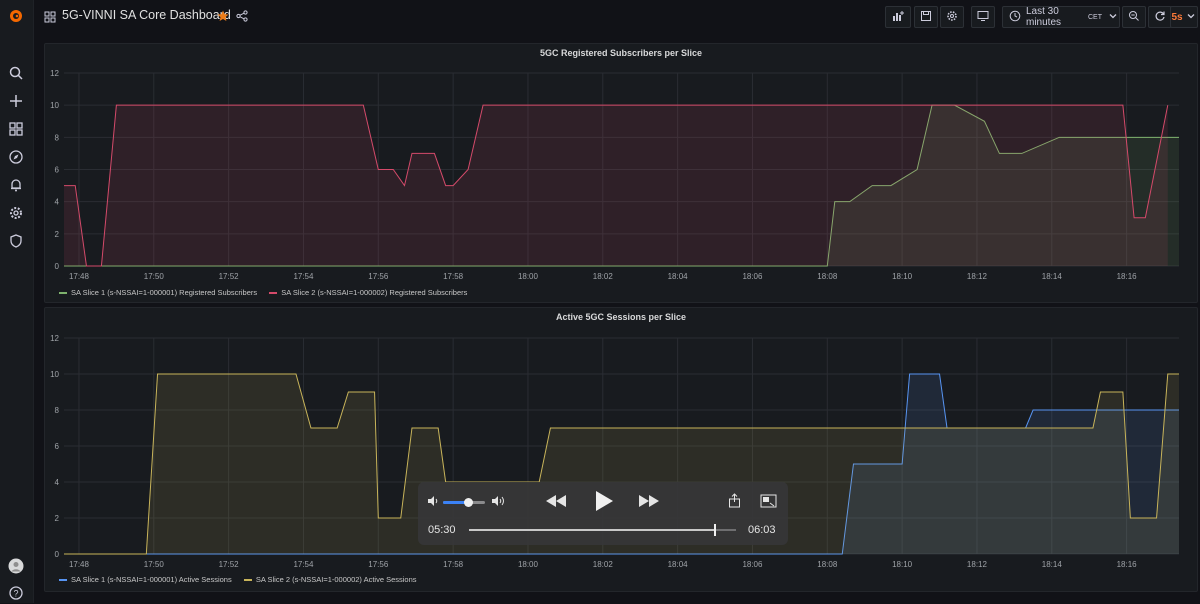 The image size is (1200, 604). What do you see at coordinates (16, 73) in the screenshot?
I see `search-icon` at bounding box center [16, 73].